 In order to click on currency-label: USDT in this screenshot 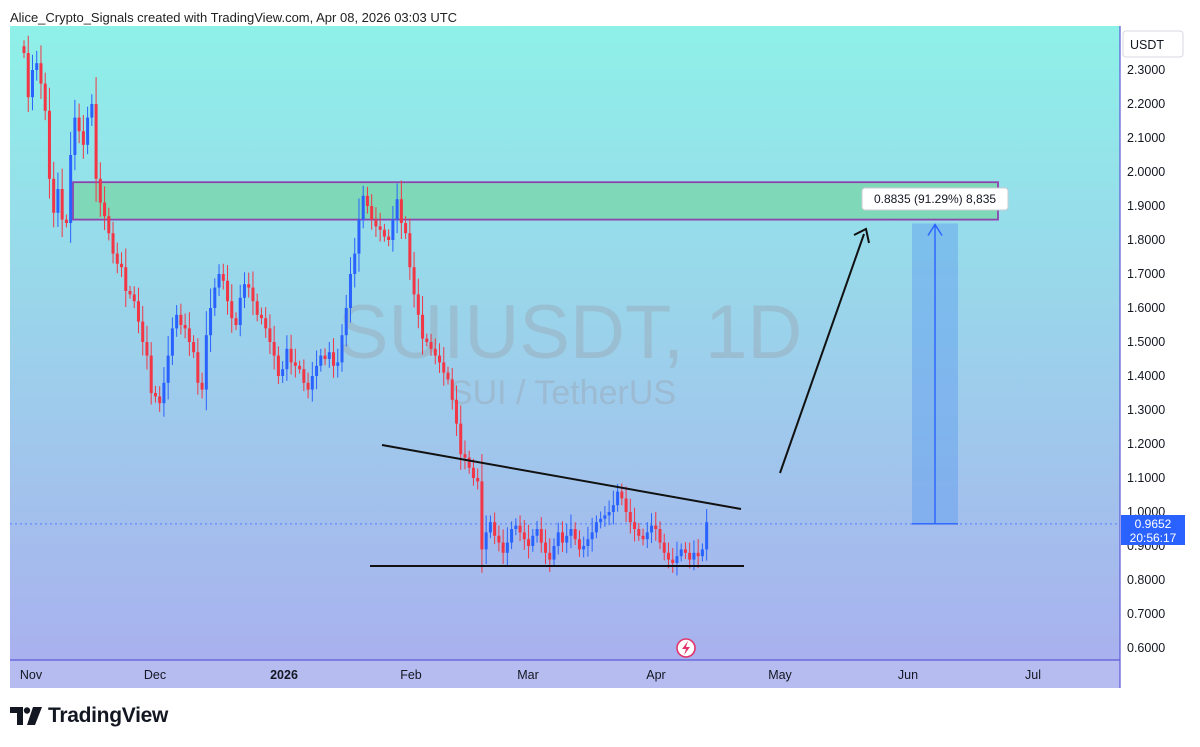, I will do `click(1153, 44)`.